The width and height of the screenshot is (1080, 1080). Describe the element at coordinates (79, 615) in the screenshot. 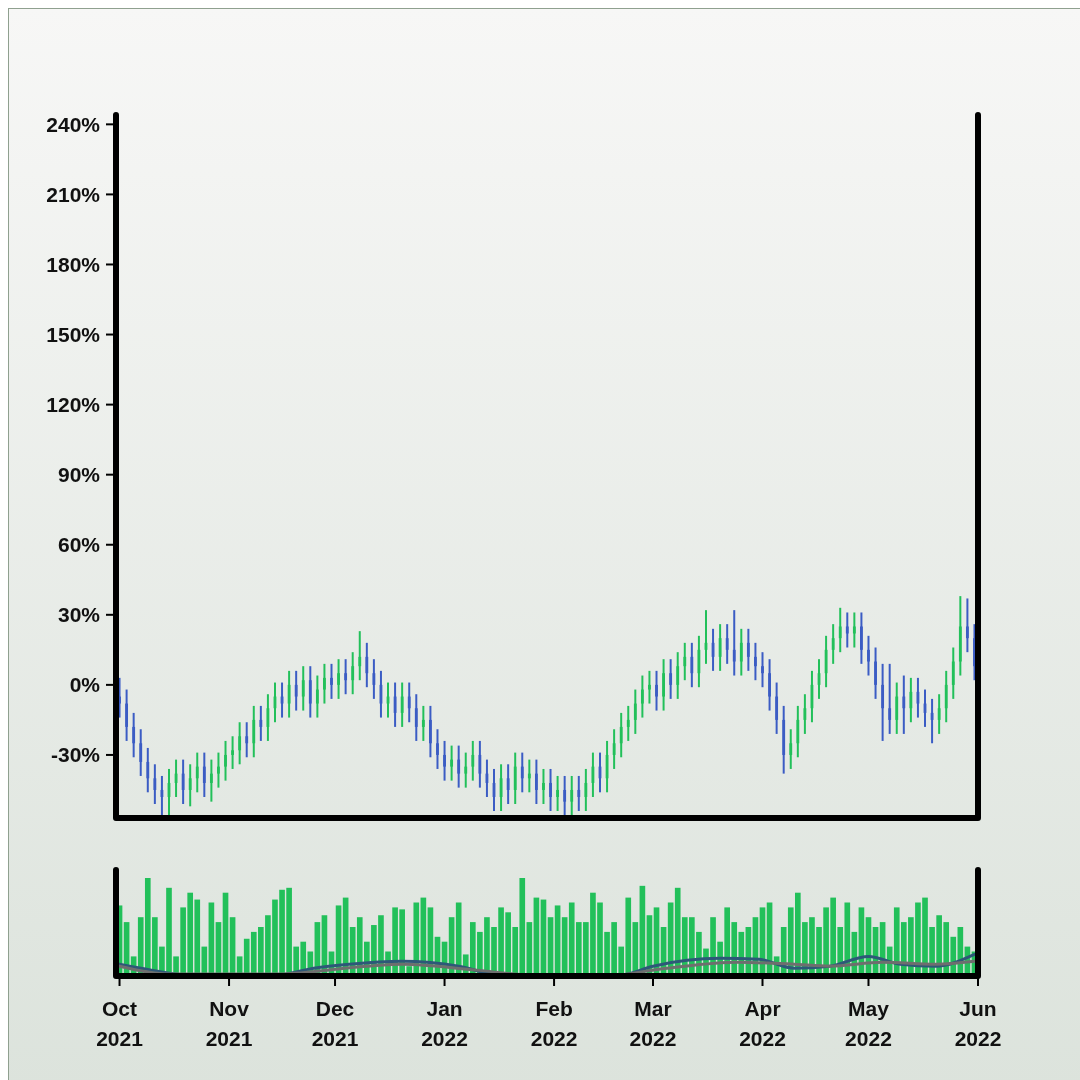

I see `y-tick-label: 30%` at that location.